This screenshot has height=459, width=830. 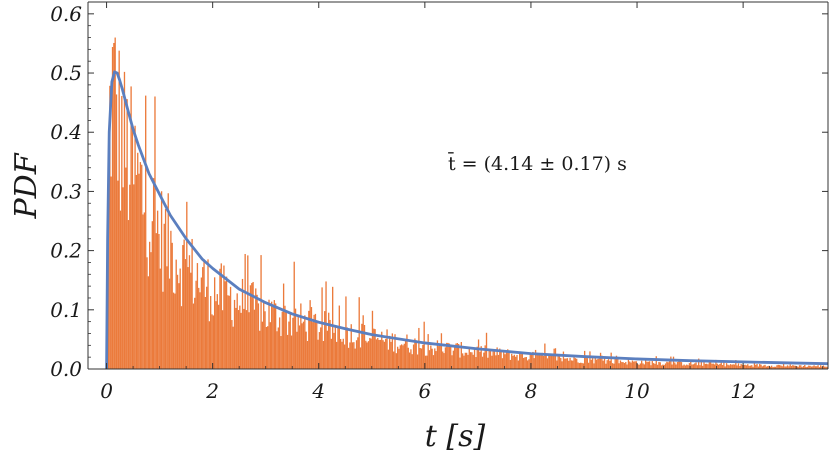 What do you see at coordinates (318, 391) in the screenshot?
I see `x-tick-label: 4` at bounding box center [318, 391].